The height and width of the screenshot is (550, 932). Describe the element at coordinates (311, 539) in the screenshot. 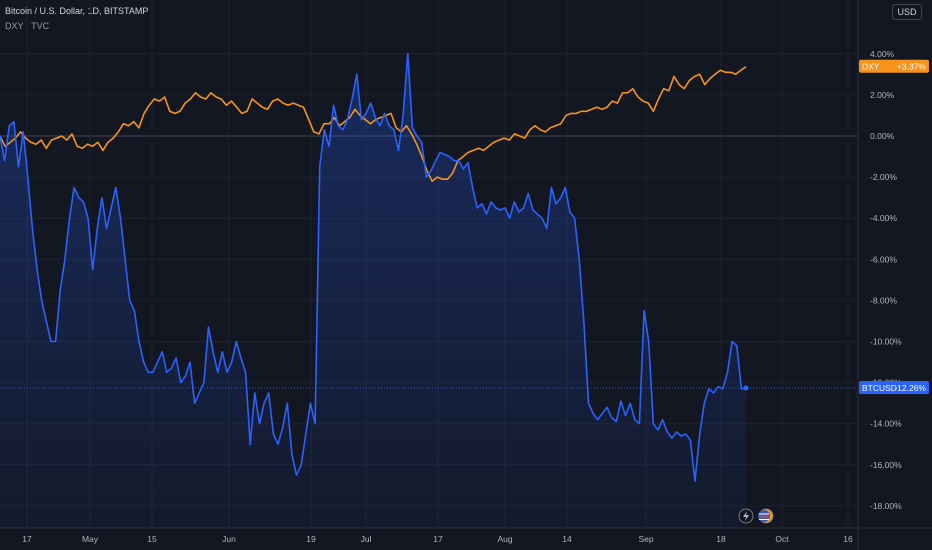

I see `x-tick-label: 19` at that location.